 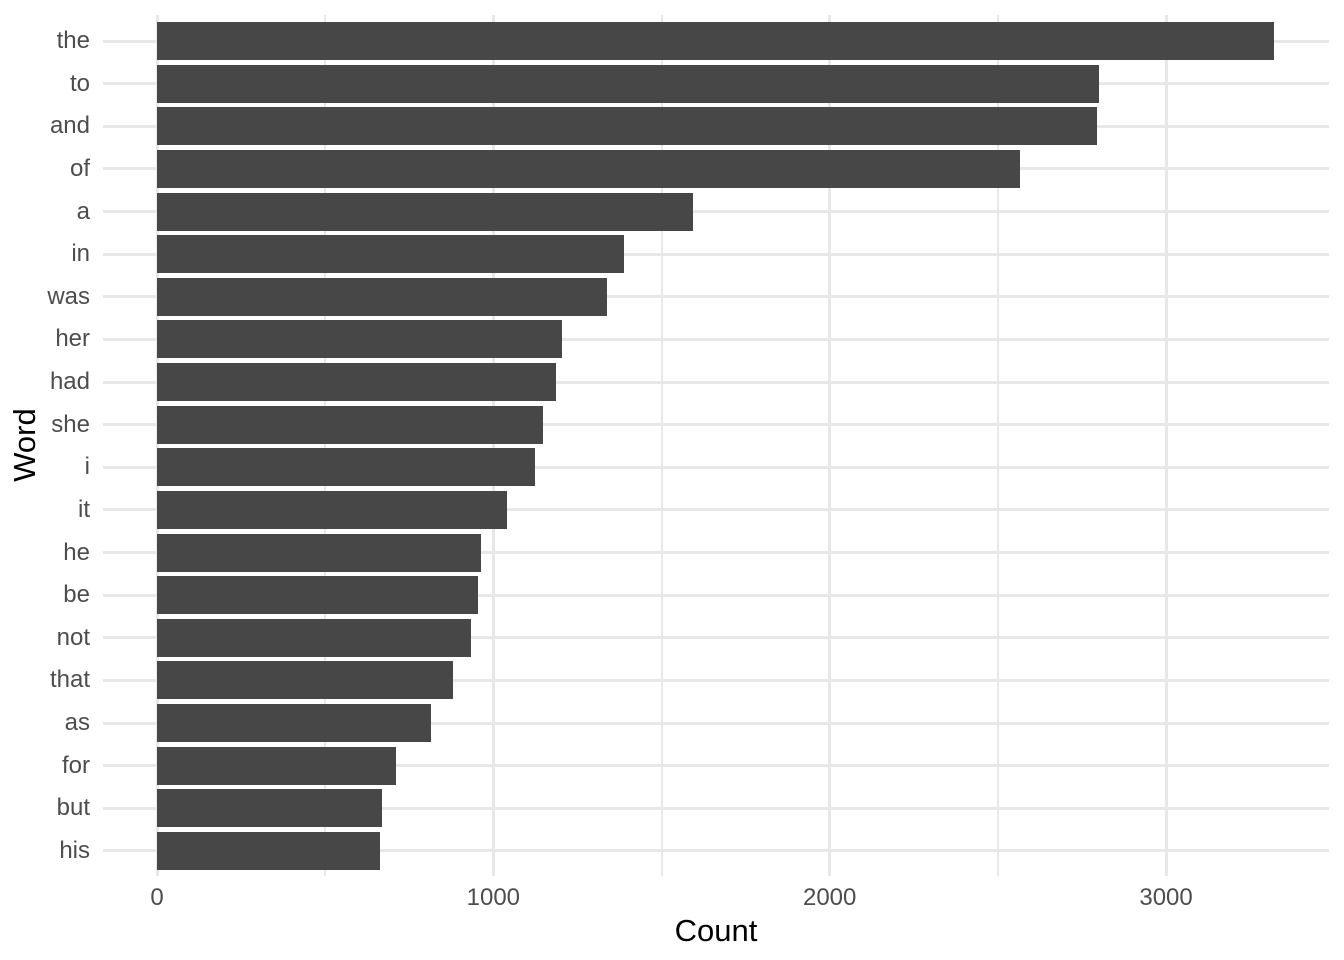 I want to click on bar-her, so click(x=359, y=339).